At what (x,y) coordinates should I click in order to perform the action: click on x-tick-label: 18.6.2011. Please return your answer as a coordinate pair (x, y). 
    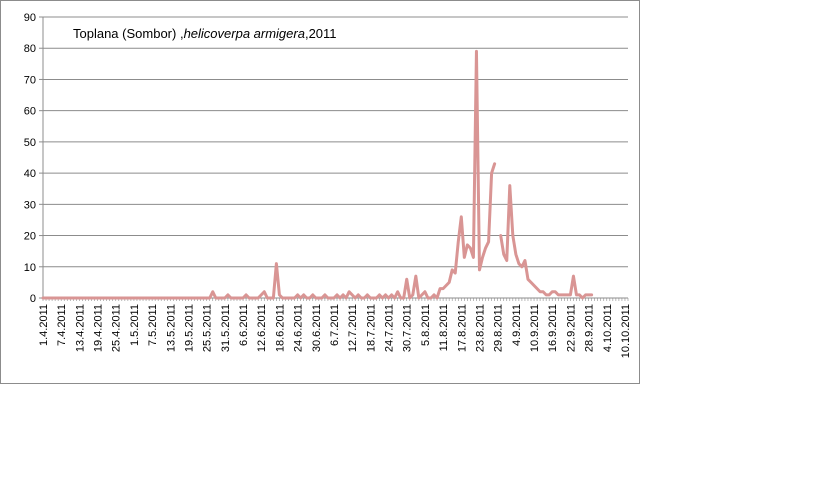
    Looking at the image, I should click on (280, 328).